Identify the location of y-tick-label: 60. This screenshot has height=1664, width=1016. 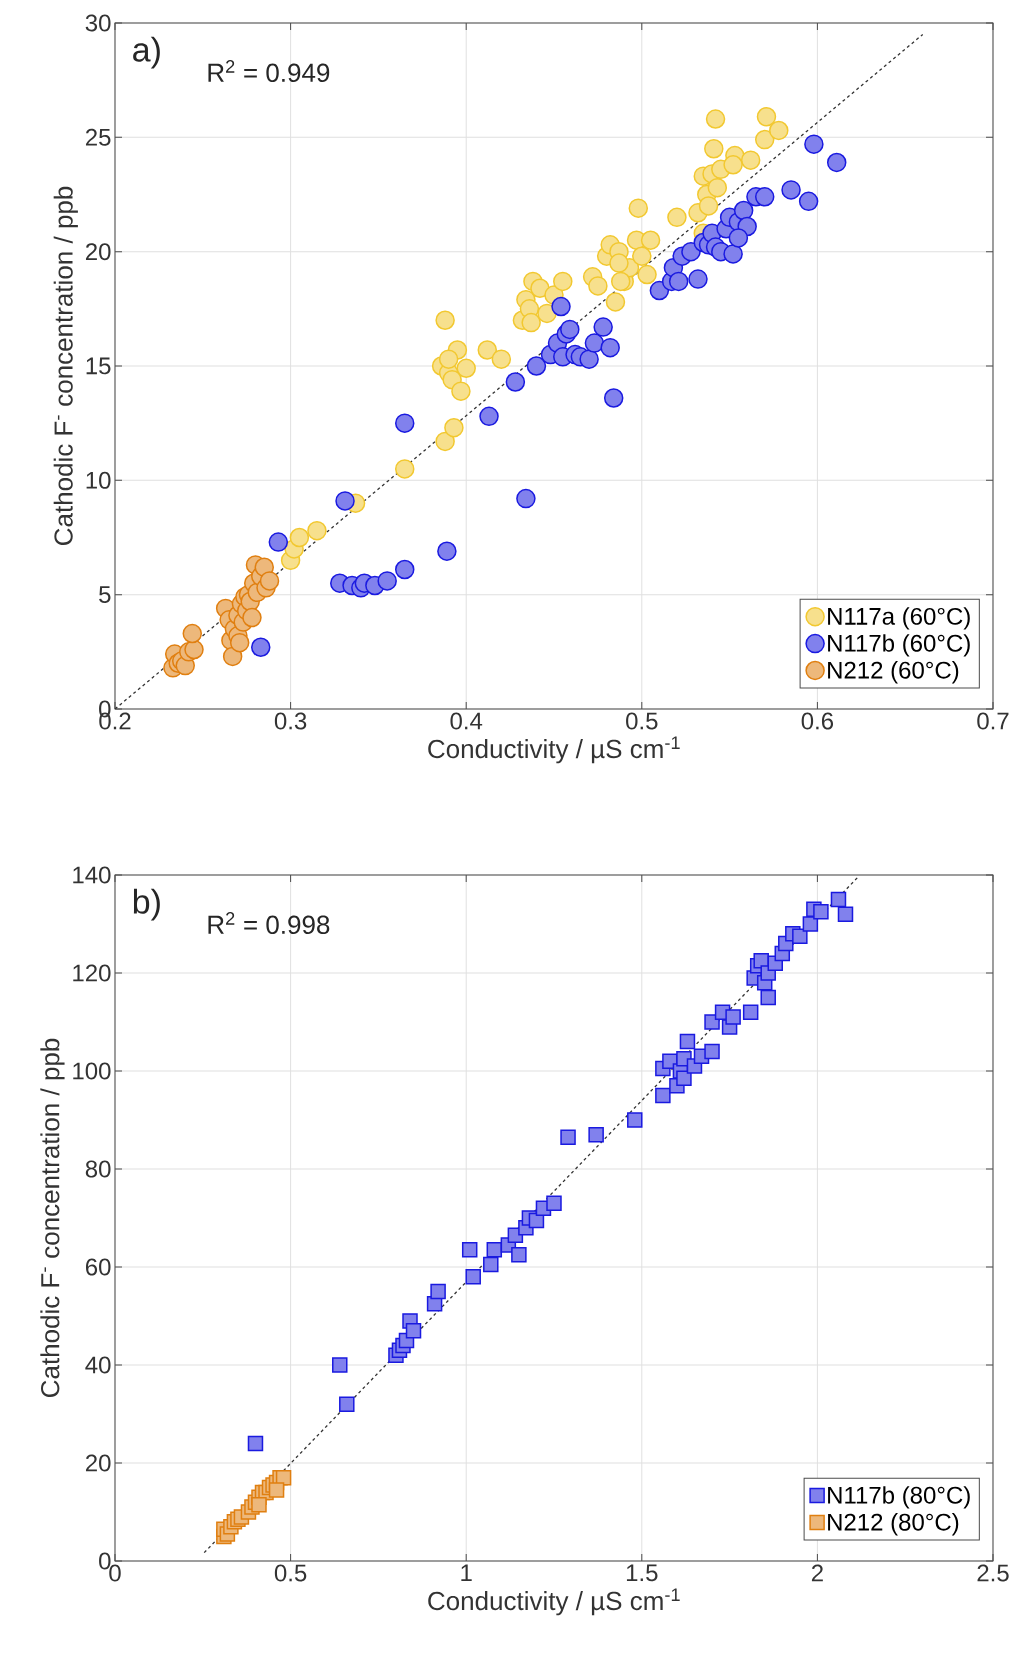
(98, 1267).